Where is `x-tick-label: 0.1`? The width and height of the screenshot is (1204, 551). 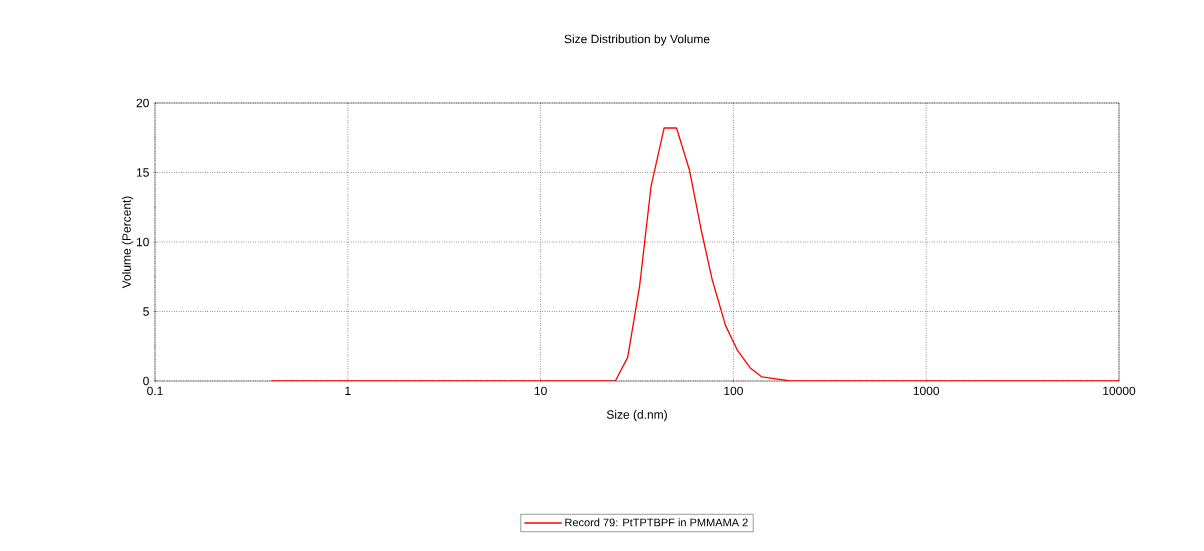 x-tick-label: 0.1 is located at coordinates (155, 391).